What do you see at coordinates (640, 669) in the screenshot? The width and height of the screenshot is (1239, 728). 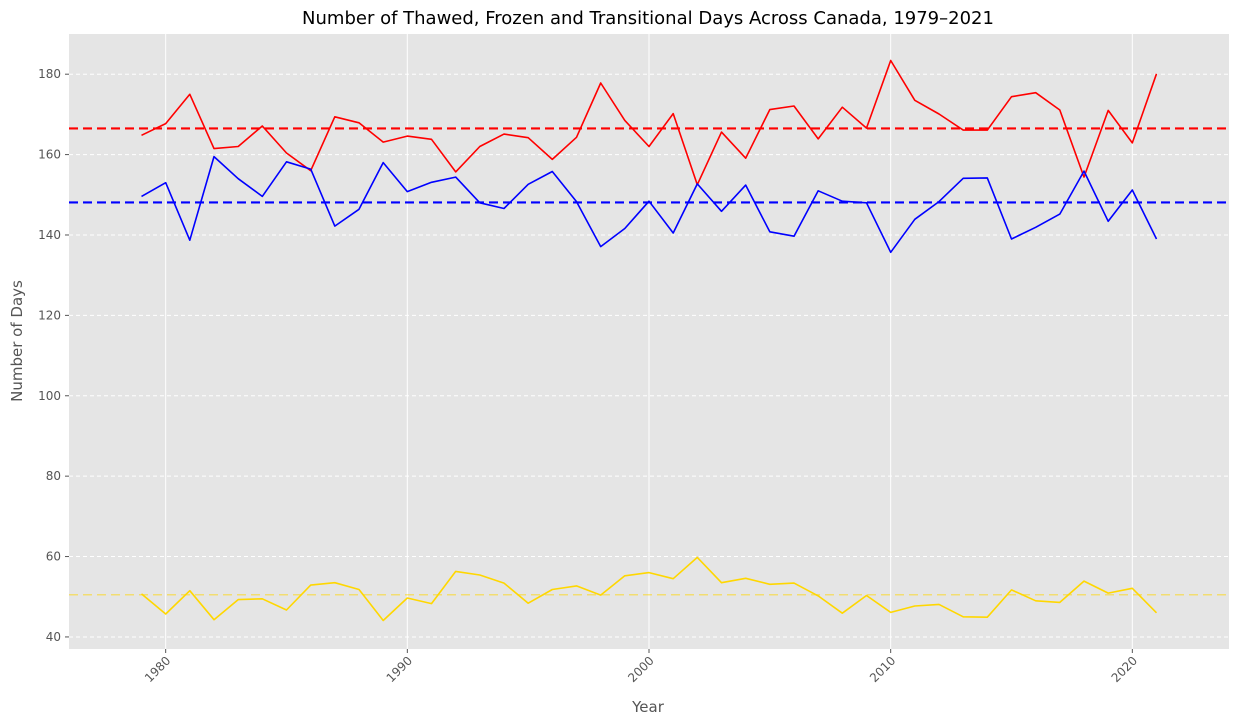 I see `x-tick-label: 2000` at bounding box center [640, 669].